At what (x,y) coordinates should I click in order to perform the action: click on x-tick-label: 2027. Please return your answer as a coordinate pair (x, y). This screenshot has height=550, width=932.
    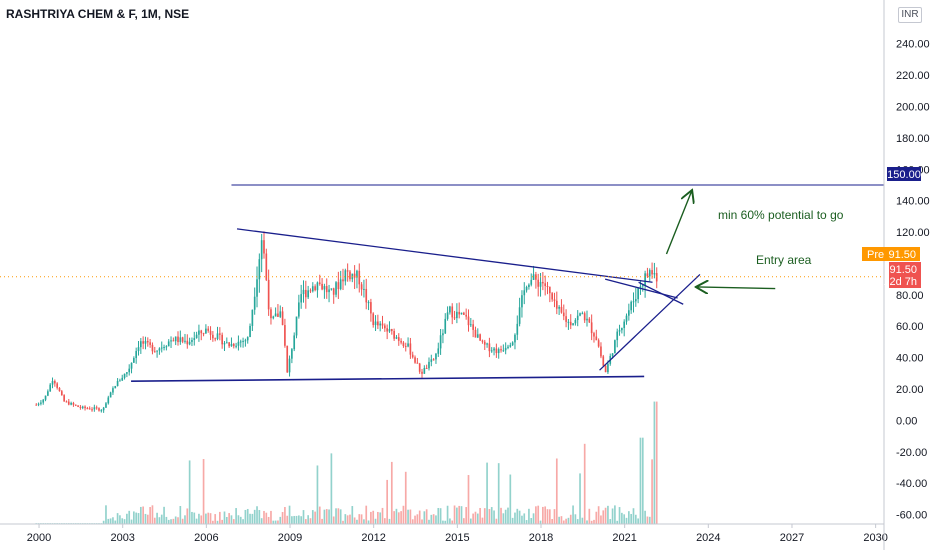
    Looking at the image, I should click on (792, 538).